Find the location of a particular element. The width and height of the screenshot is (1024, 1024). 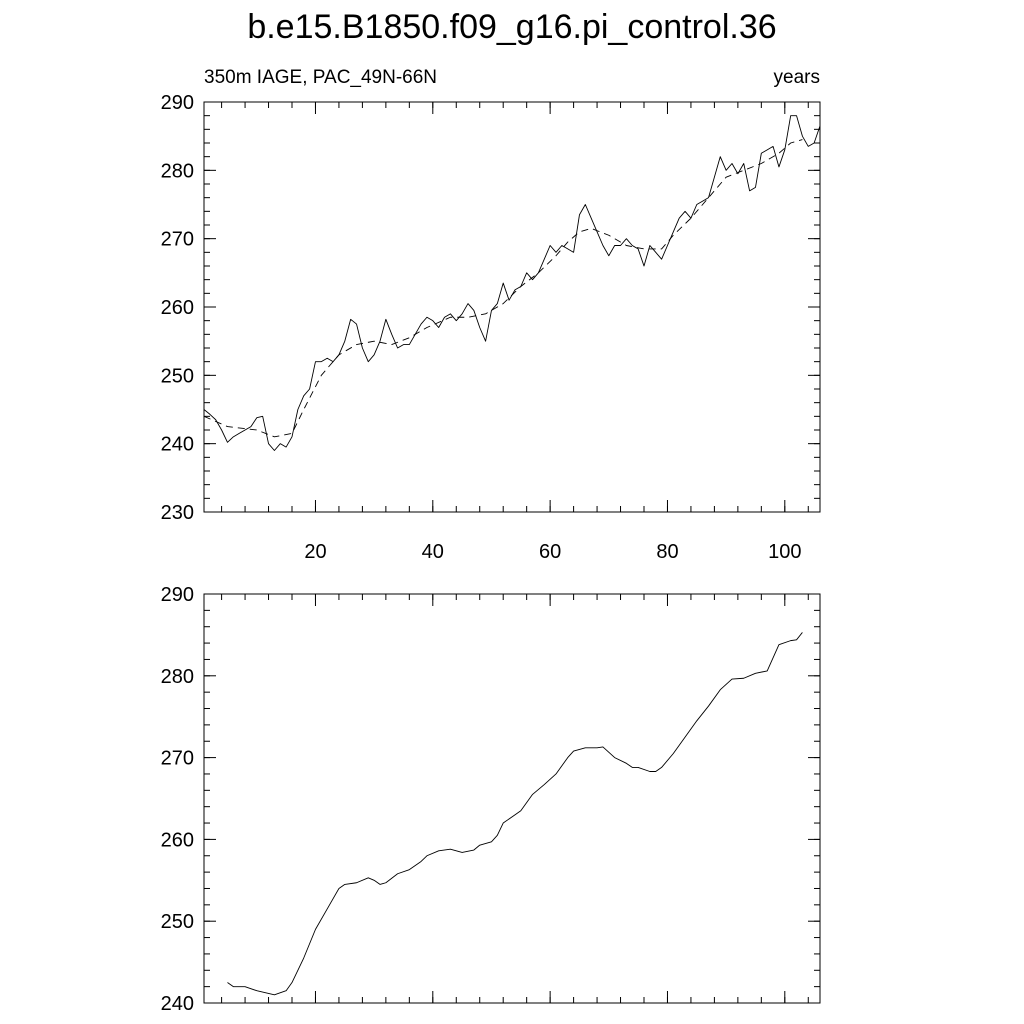

y-tick-label: 230 is located at coordinates (177, 513).